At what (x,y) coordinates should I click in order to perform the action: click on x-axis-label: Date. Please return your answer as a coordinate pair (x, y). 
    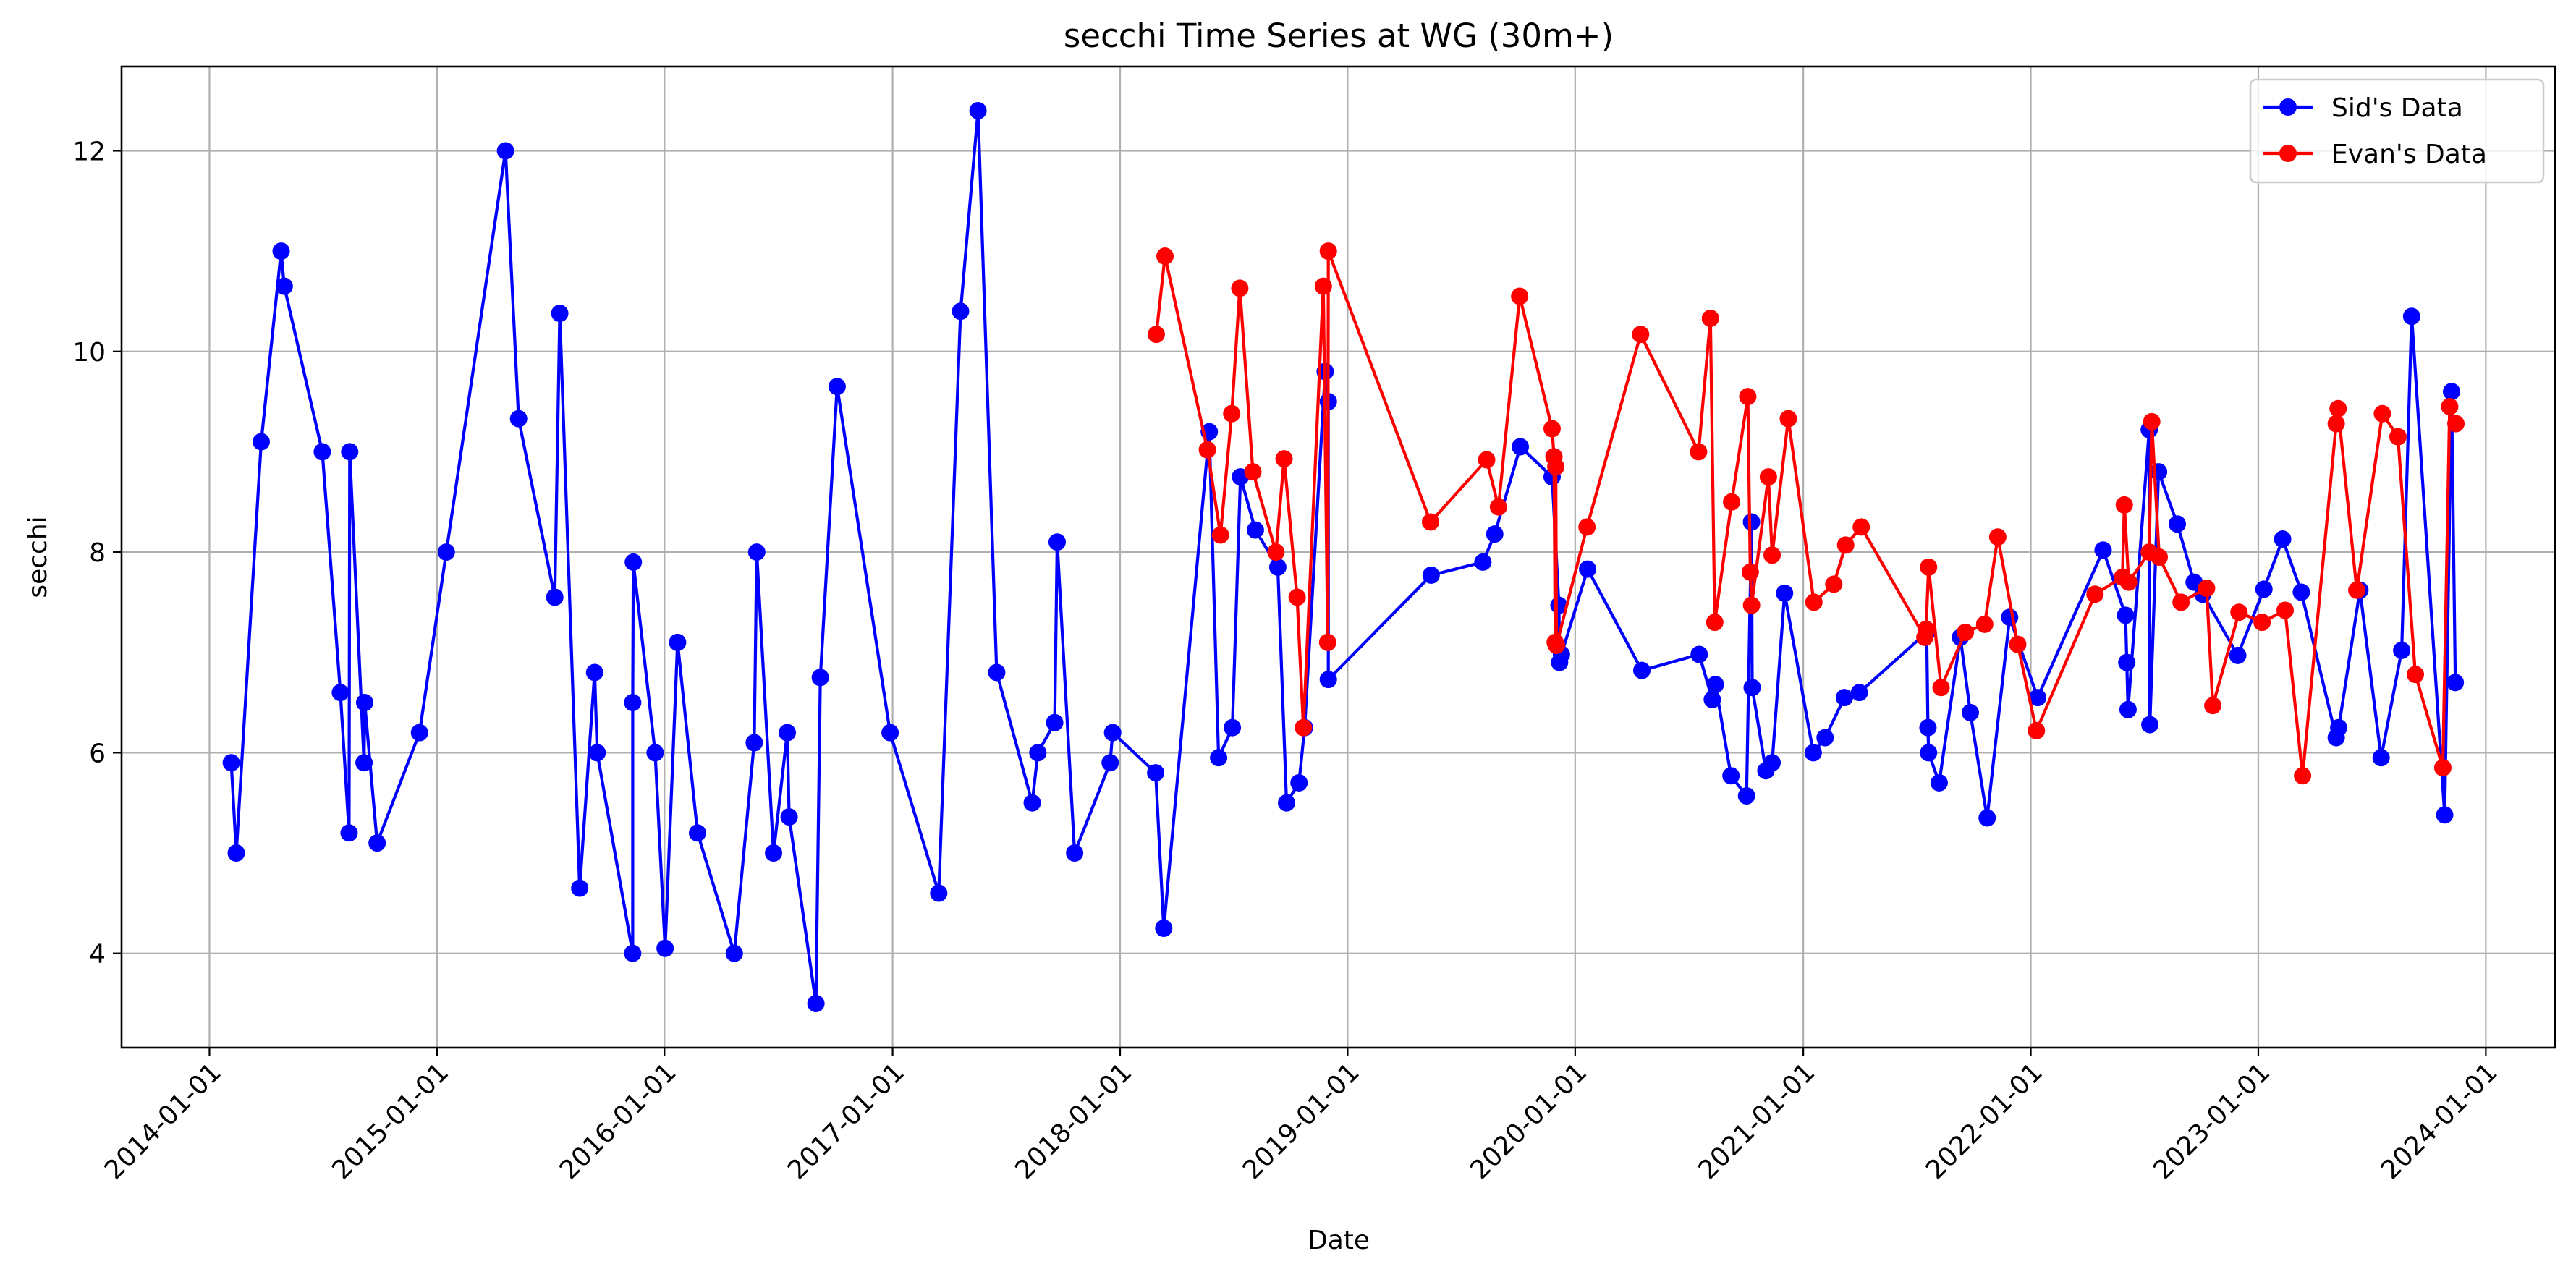
    Looking at the image, I should click on (1339, 1240).